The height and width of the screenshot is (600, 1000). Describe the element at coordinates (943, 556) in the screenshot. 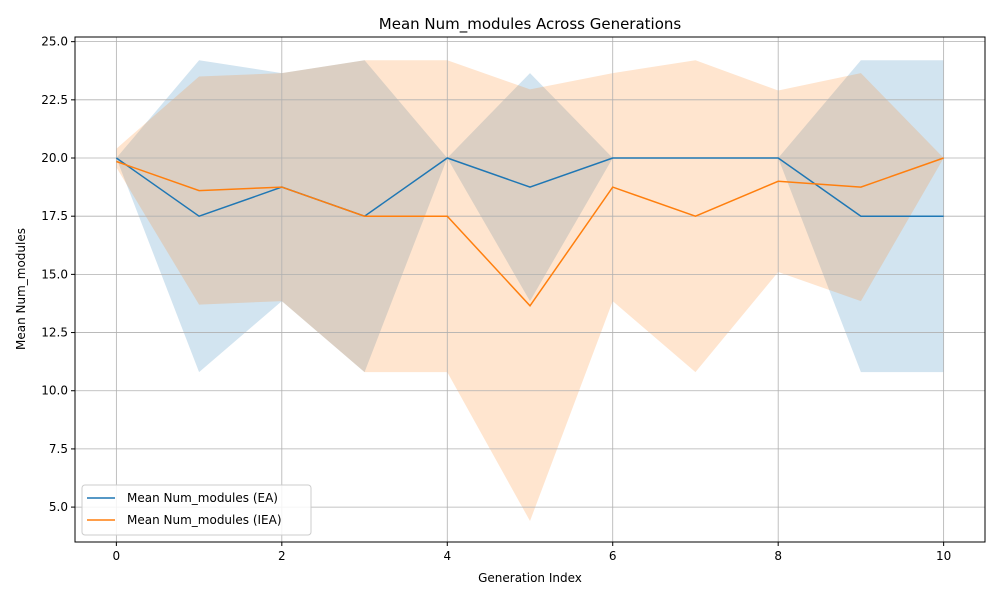

I see `x-tick-label: 10` at that location.